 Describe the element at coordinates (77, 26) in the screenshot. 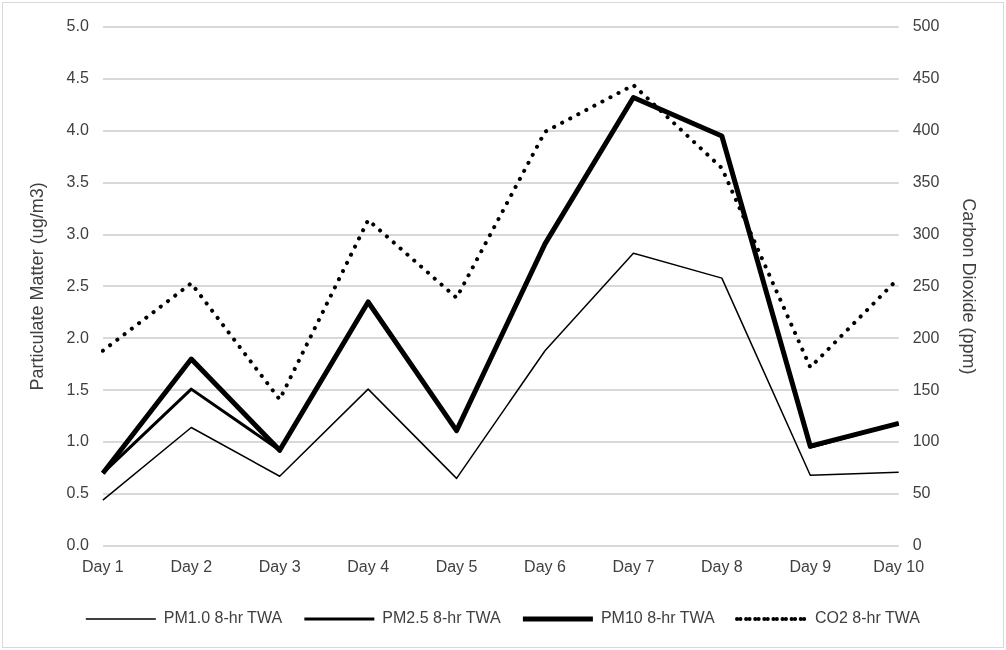

I see `y-tick-label: 5.0` at that location.